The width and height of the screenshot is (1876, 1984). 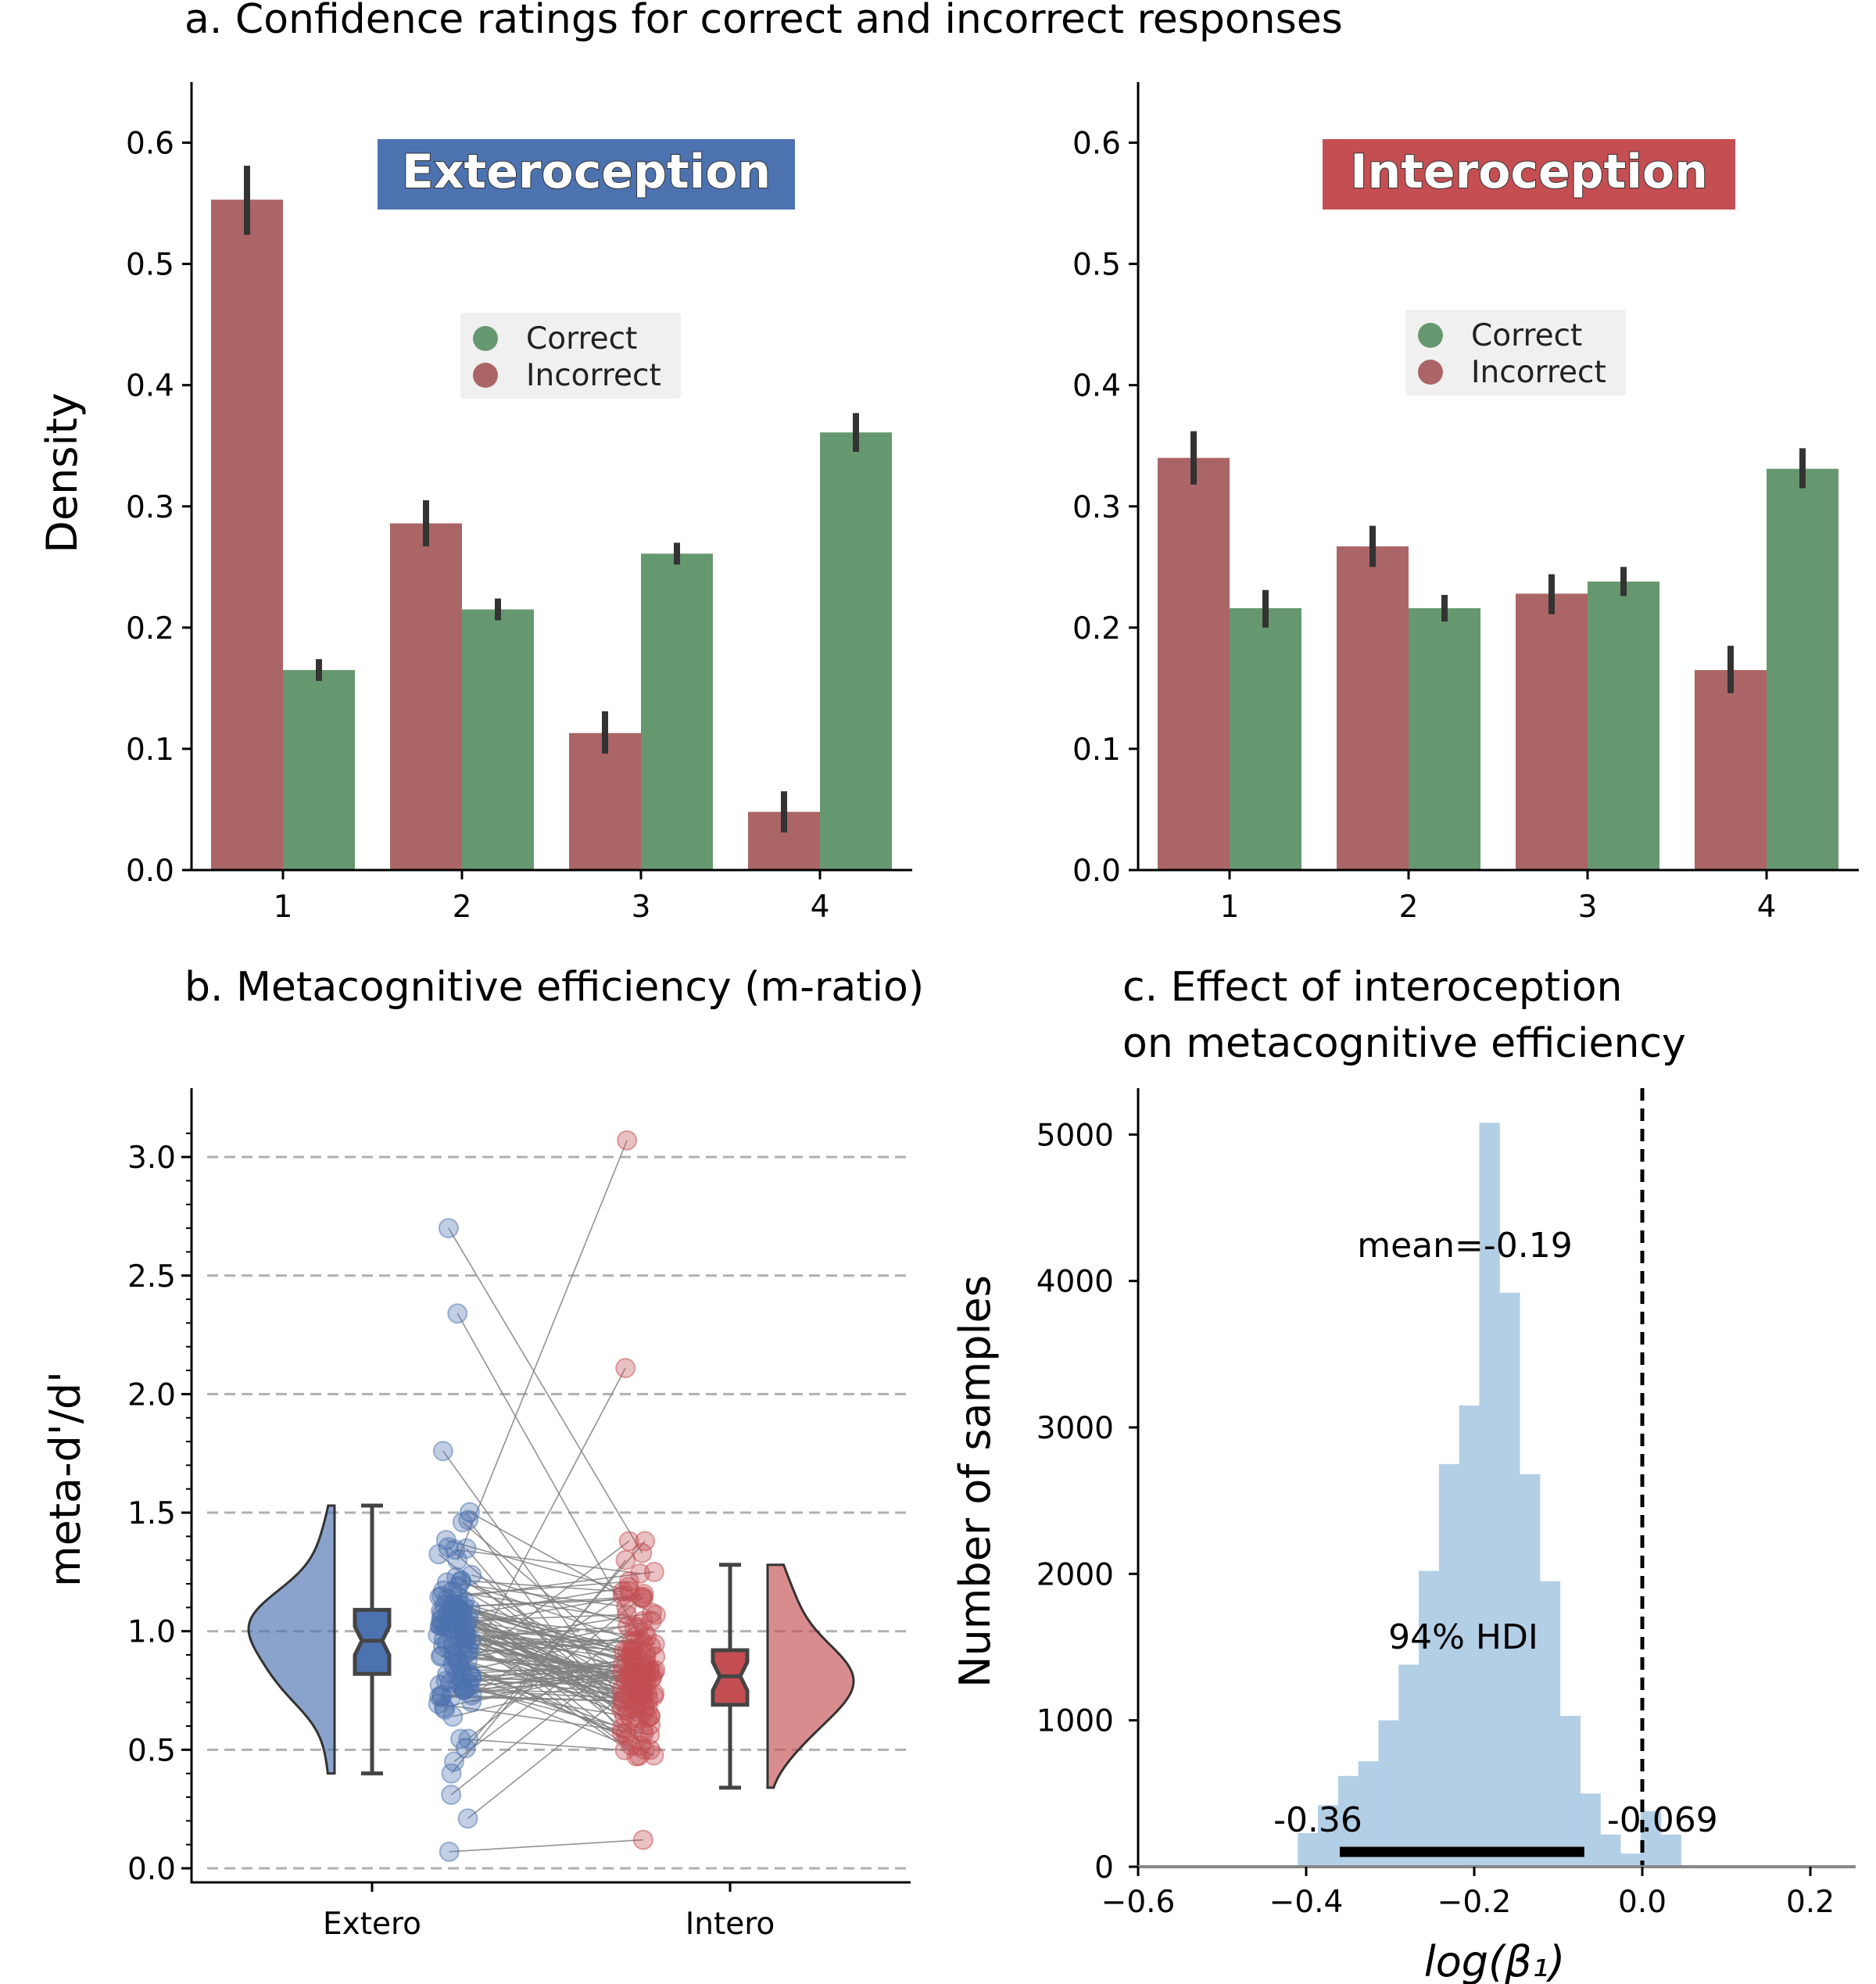 What do you see at coordinates (1306, 1903) in the screenshot?
I see `x-tick-label: −0.4` at bounding box center [1306, 1903].